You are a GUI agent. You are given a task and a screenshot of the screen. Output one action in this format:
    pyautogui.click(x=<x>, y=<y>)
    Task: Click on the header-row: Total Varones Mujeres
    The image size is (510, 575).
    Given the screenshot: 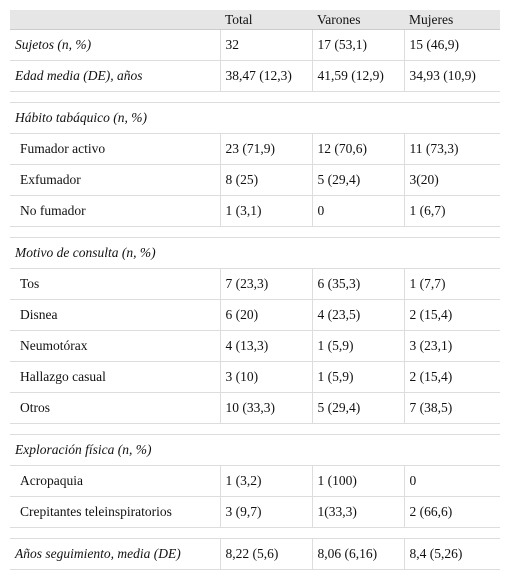 What is the action you would take?
    pyautogui.click(x=255, y=20)
    